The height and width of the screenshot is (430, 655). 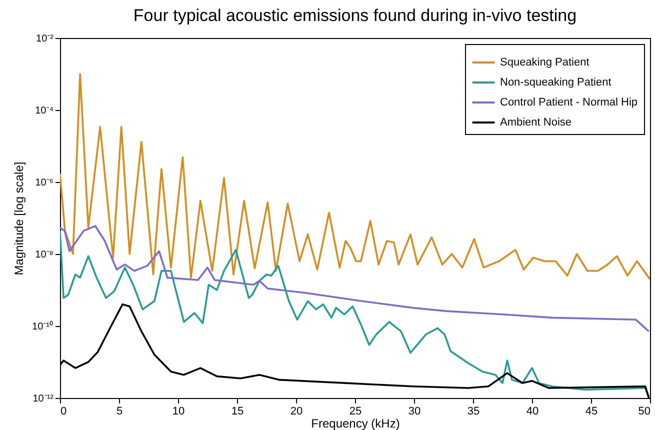 I want to click on y-tick-label: 10⁻⁶, so click(x=44, y=183).